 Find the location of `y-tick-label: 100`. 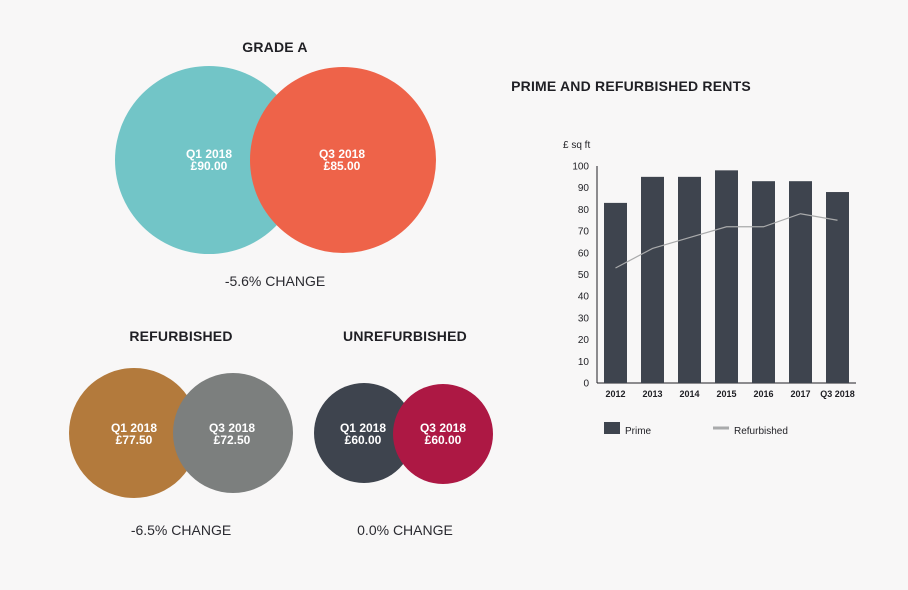

y-tick-label: 100 is located at coordinates (580, 167).